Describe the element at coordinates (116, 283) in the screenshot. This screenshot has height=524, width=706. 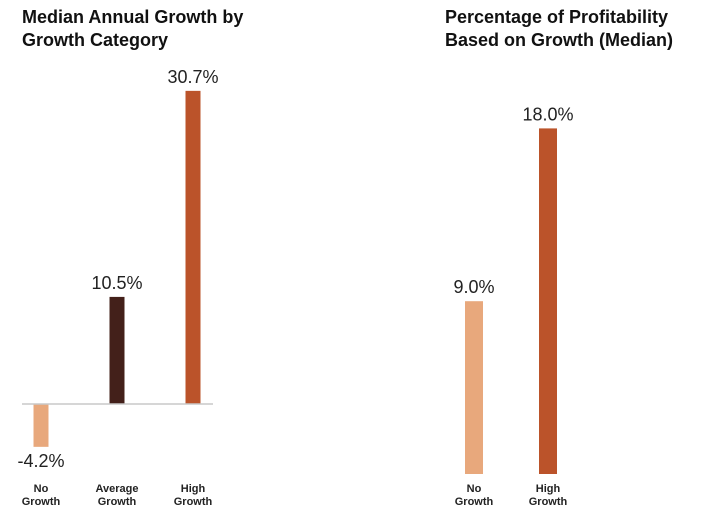
I see `data-label: 10.5%` at that location.